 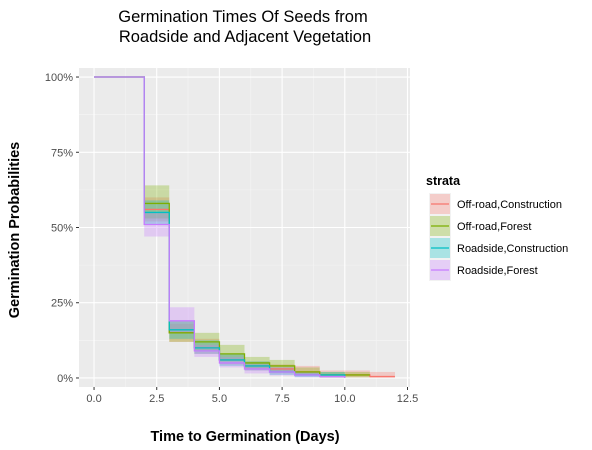 What do you see at coordinates (244, 437) in the screenshot?
I see `x-axis-title: Time to Germination (Days)` at bounding box center [244, 437].